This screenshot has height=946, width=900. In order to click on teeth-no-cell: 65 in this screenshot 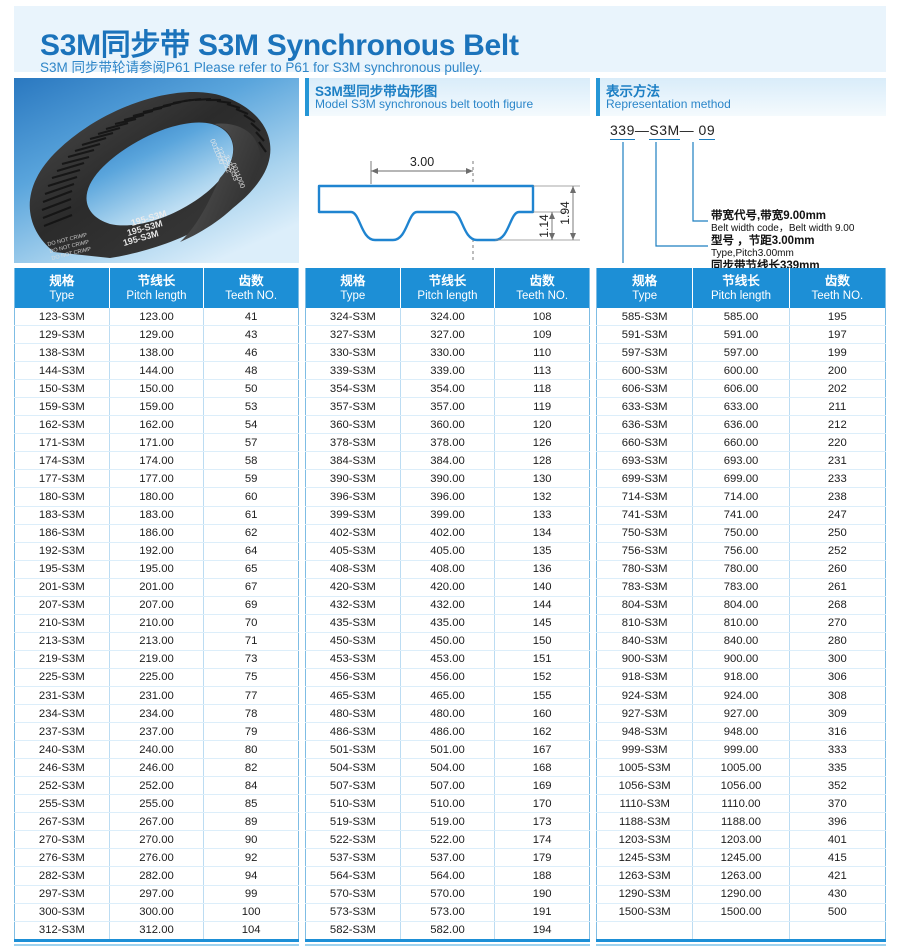, I will do `click(251, 569)`.